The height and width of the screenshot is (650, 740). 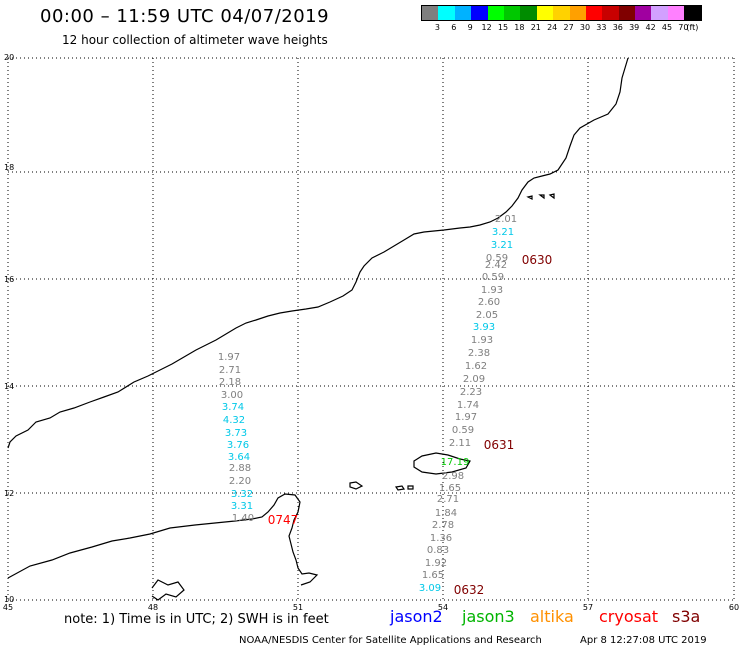 What do you see at coordinates (455, 462) in the screenshot?
I see `wave-height-label: 17.19` at bounding box center [455, 462].